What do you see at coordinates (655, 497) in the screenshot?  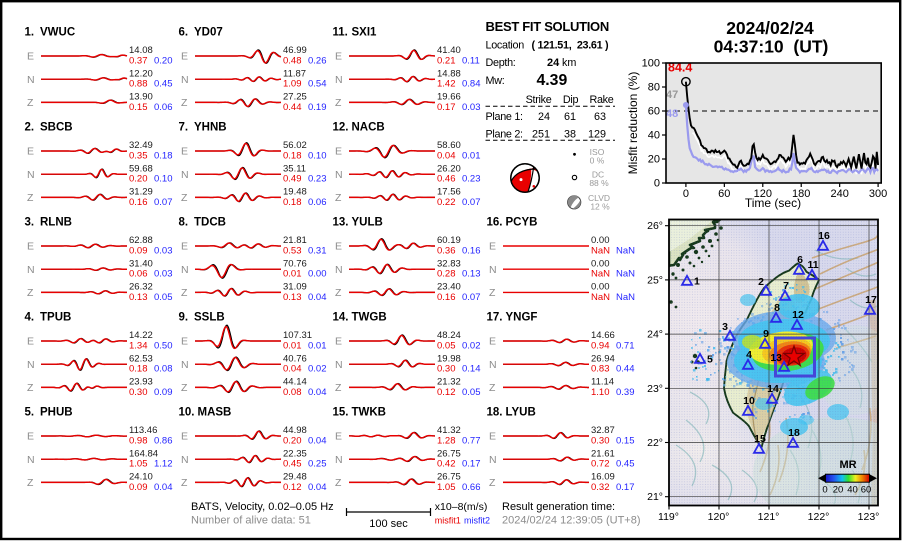 I see `svg-text: 21°` at bounding box center [655, 497].